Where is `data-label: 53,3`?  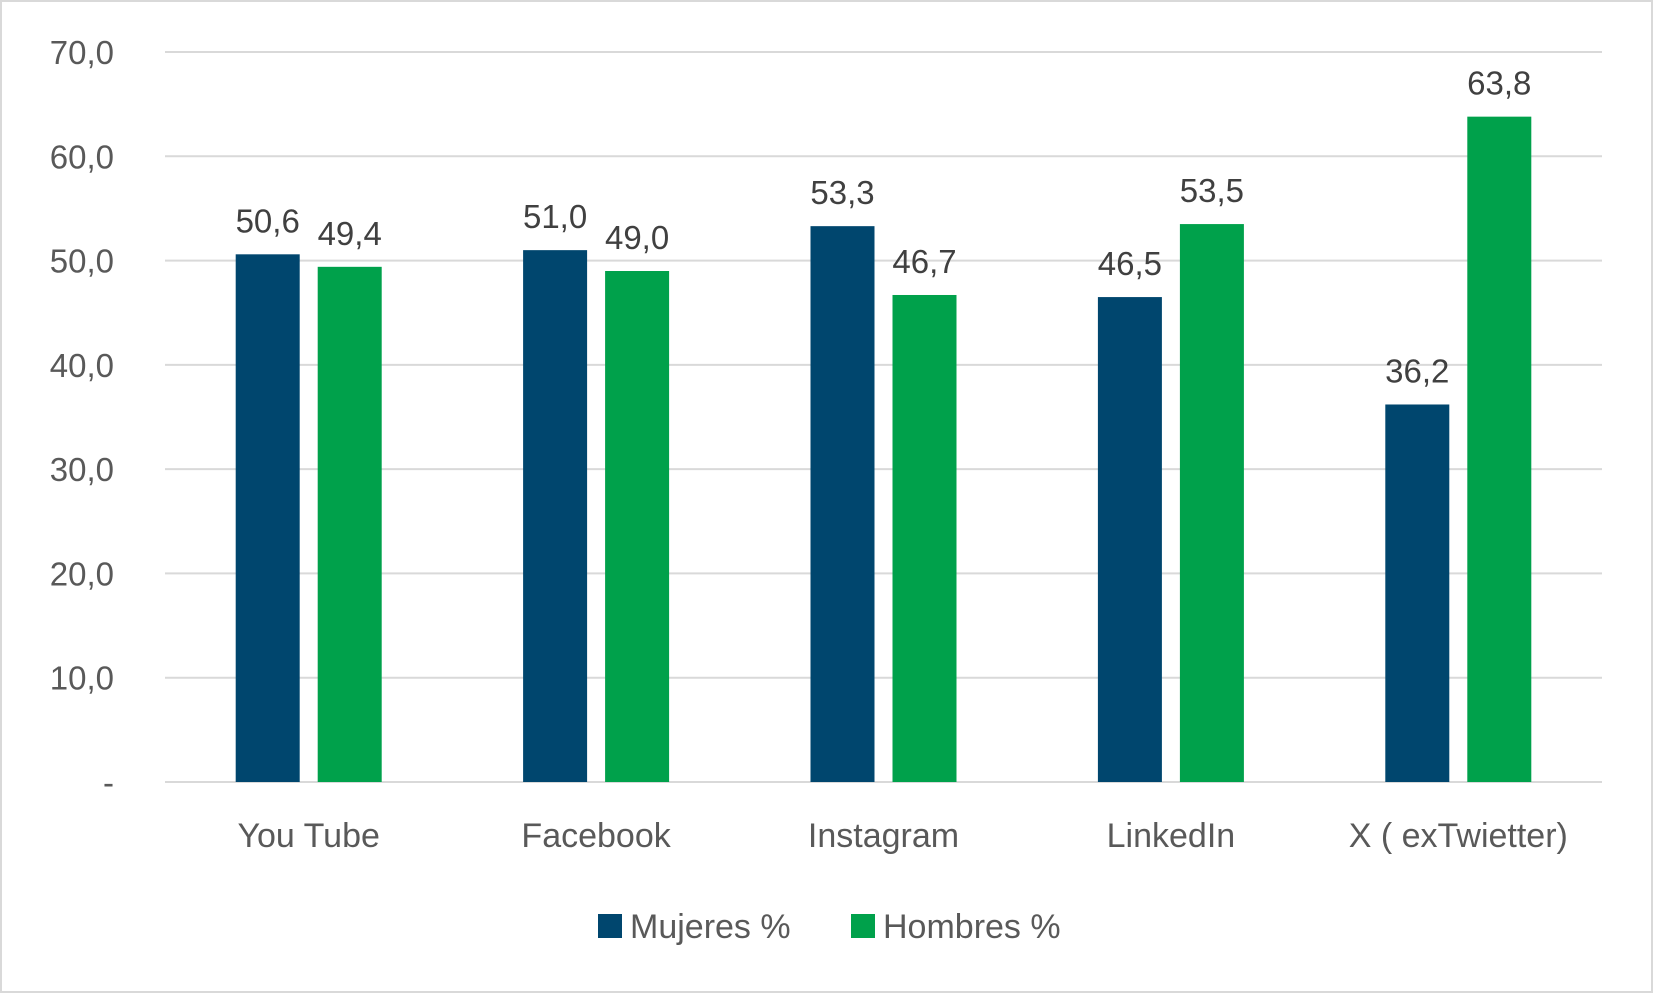
data-label: 53,3 is located at coordinates (842, 192).